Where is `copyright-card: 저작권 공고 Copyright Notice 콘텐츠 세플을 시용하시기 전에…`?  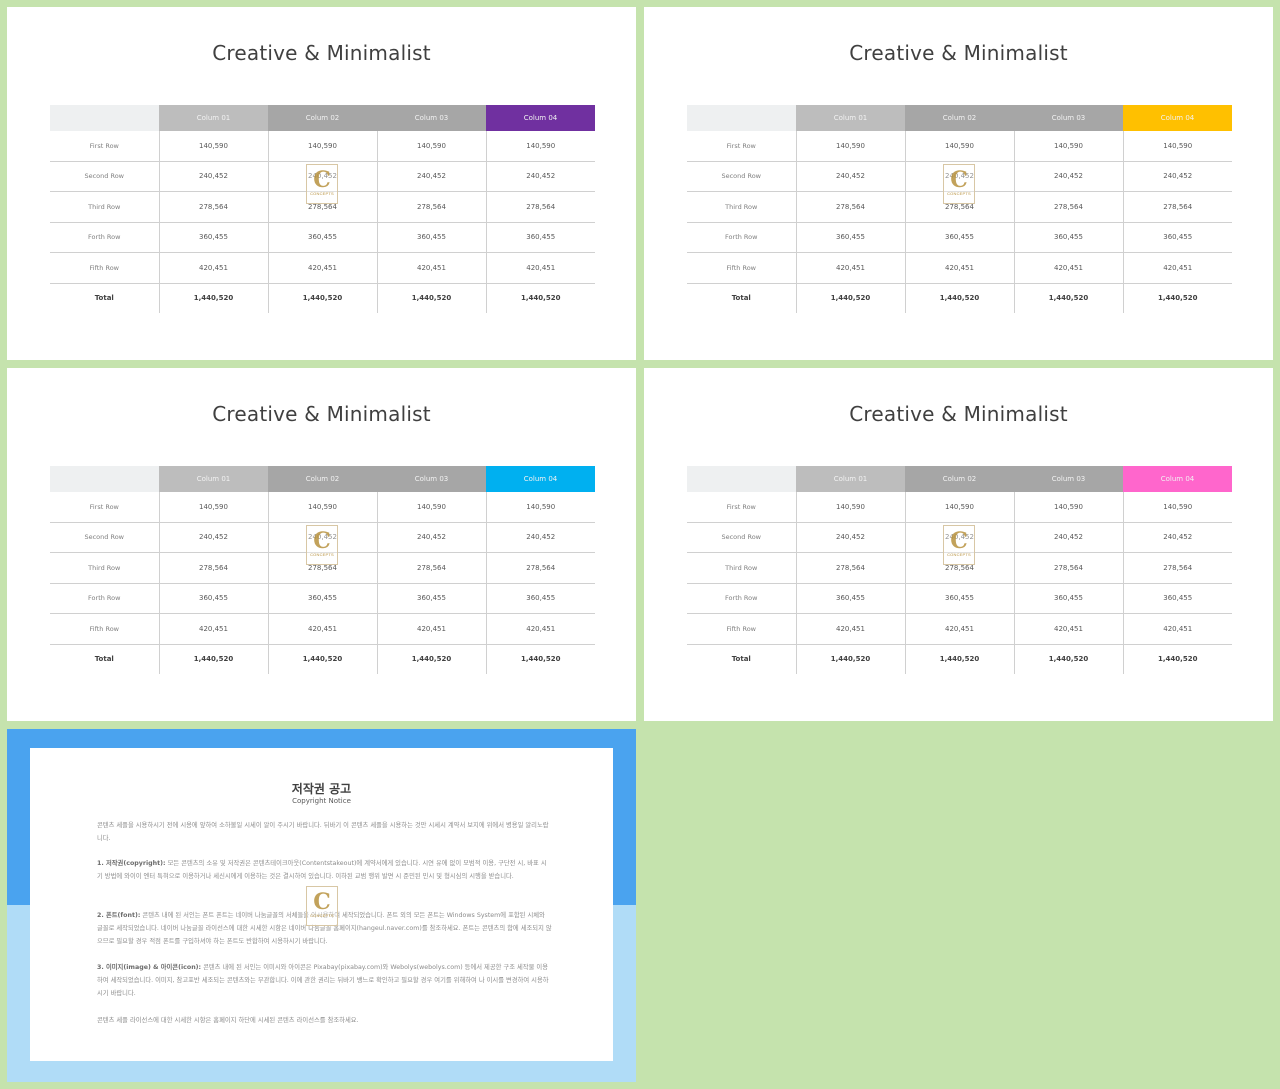 copyright-card: 저작권 공고 Copyright Notice 콘텐츠 세플을 시용하시기 전에… is located at coordinates (321, 904).